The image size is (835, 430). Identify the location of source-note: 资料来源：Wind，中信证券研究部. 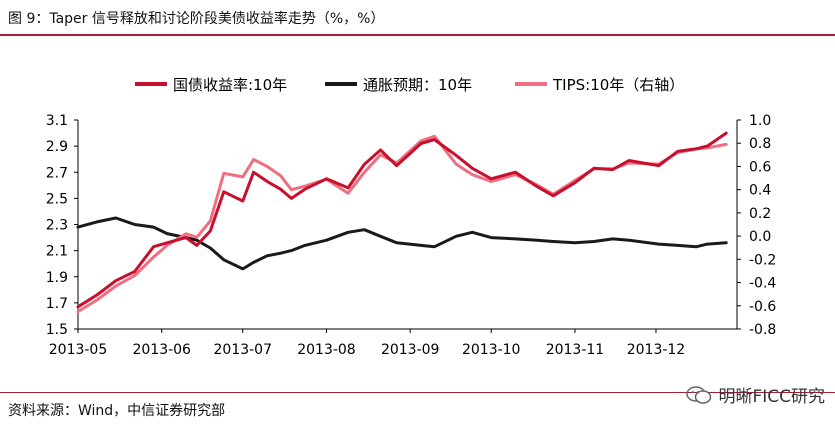
(117, 411).